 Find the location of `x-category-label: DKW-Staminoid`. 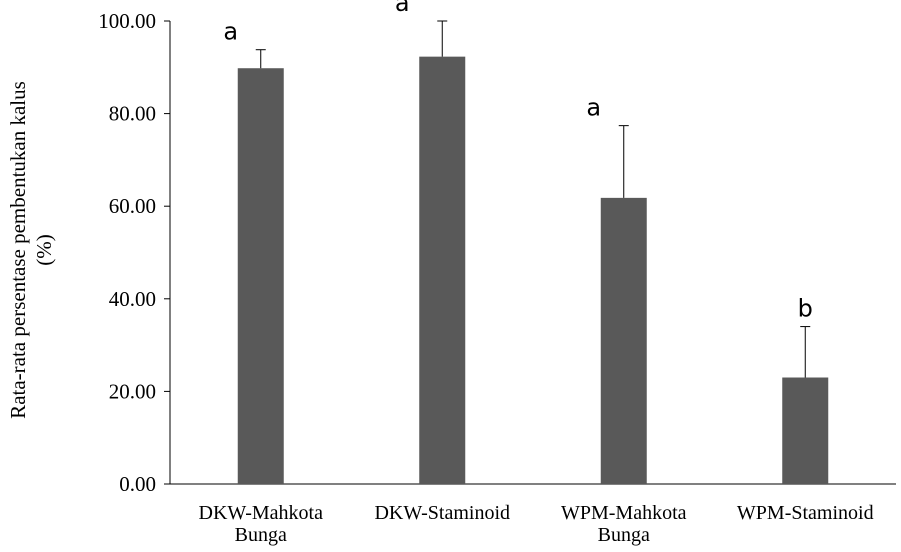

x-category-label: DKW-Staminoid is located at coordinates (442, 513).